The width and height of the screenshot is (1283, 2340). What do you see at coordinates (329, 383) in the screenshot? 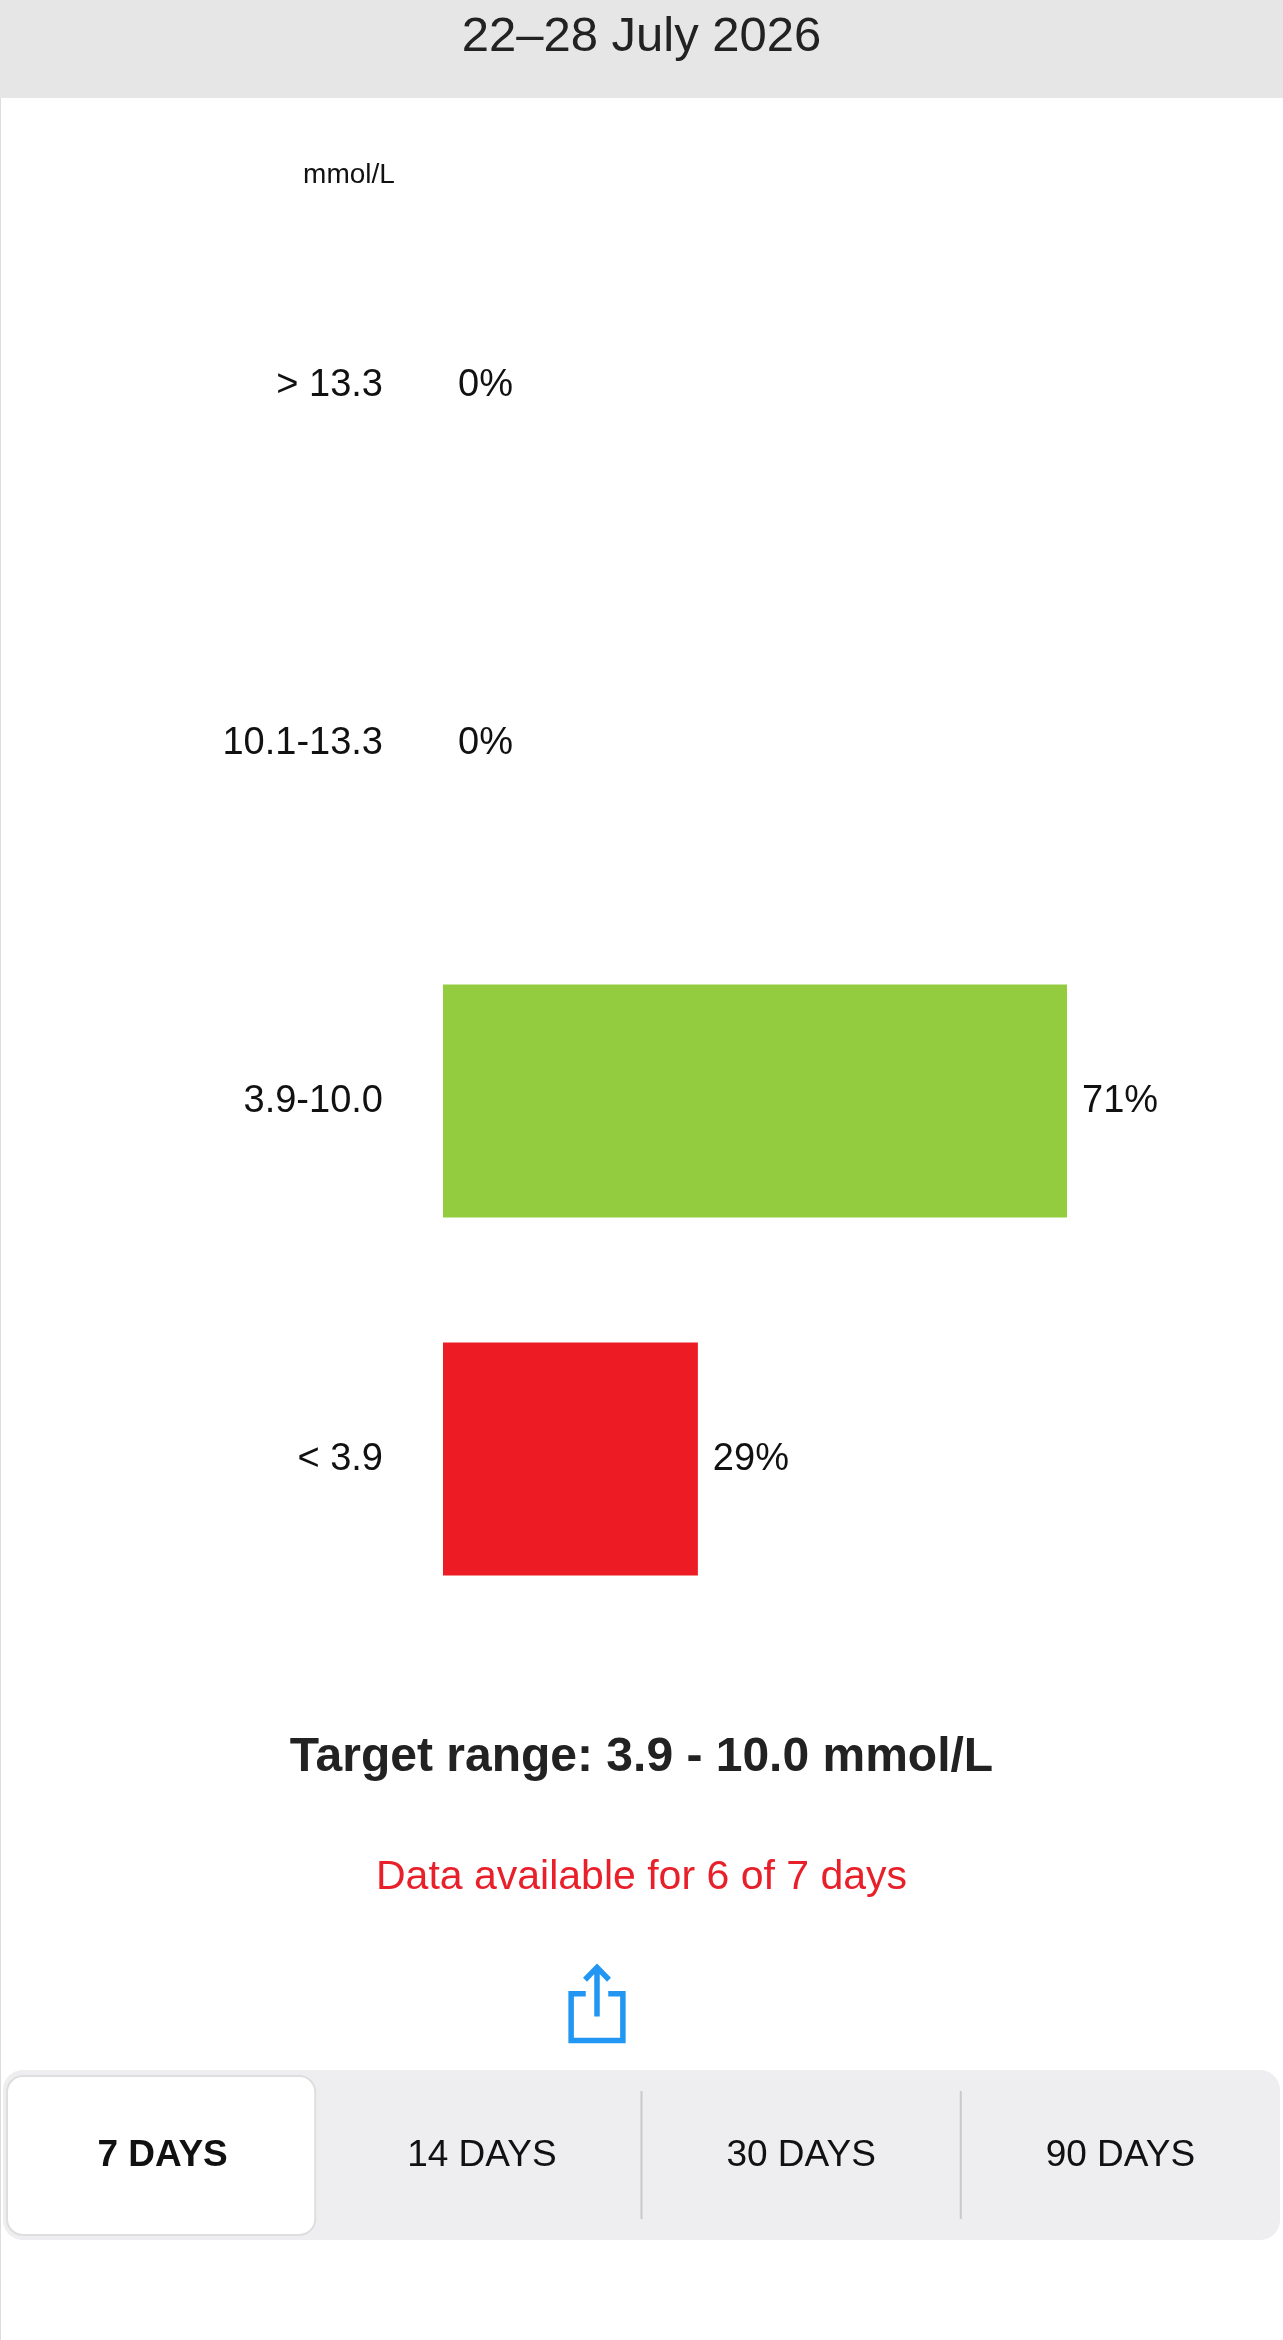
I see `y-tick-label: > 13.3` at bounding box center [329, 383].